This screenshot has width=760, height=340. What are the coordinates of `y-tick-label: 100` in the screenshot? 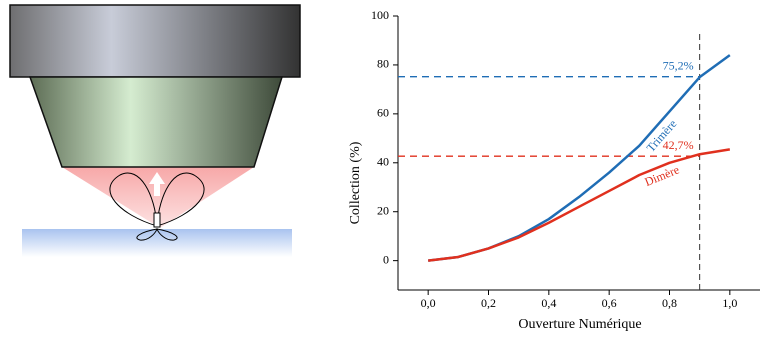 It's located at (380, 15).